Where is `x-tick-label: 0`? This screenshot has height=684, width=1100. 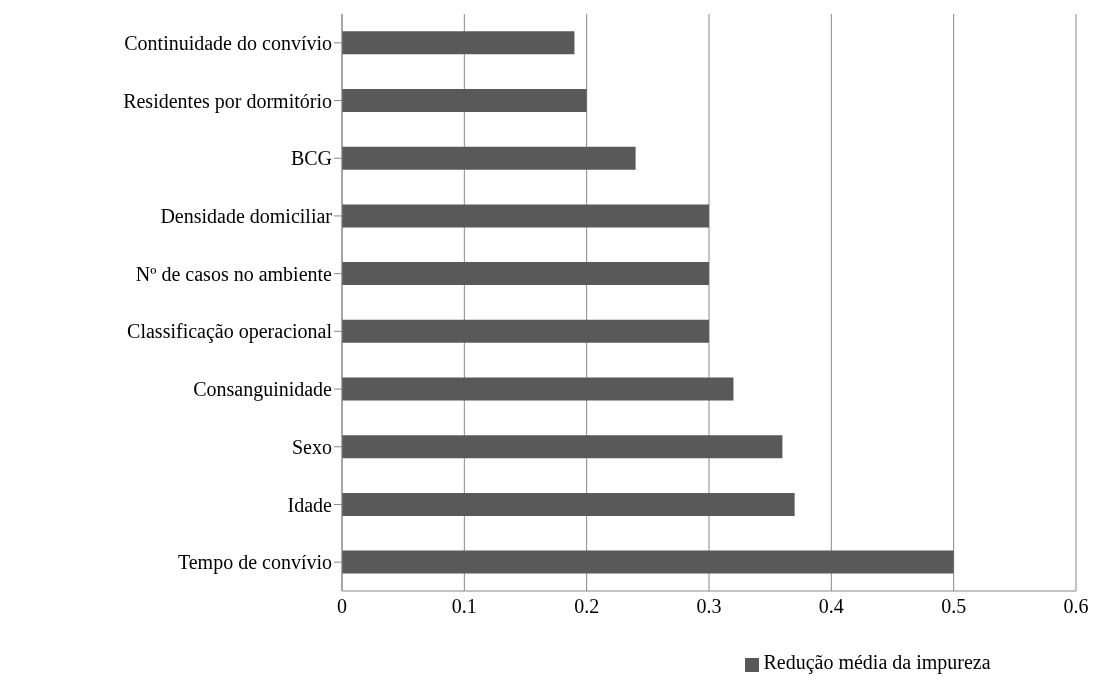 x-tick-label: 0 is located at coordinates (342, 606).